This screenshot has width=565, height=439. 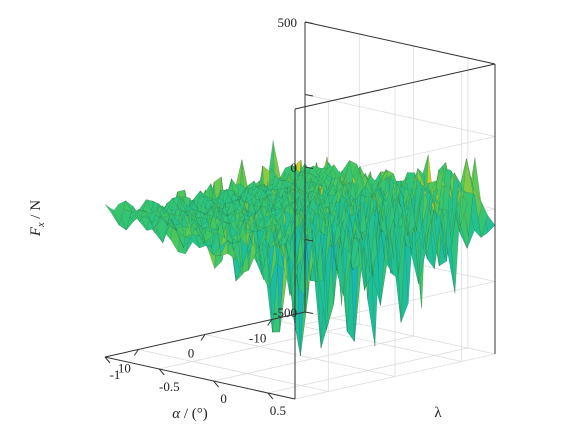 I want to click on z-axis-label: Fx / N, so click(x=37, y=218).